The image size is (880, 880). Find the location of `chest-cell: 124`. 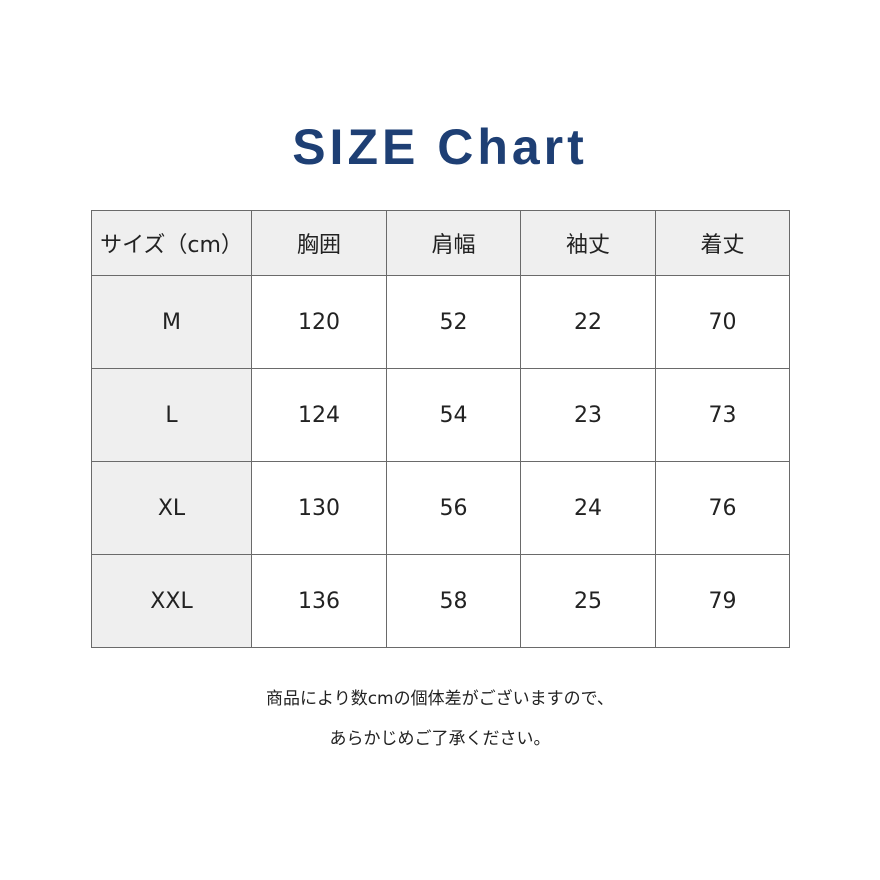

chest-cell: 124 is located at coordinates (319, 415).